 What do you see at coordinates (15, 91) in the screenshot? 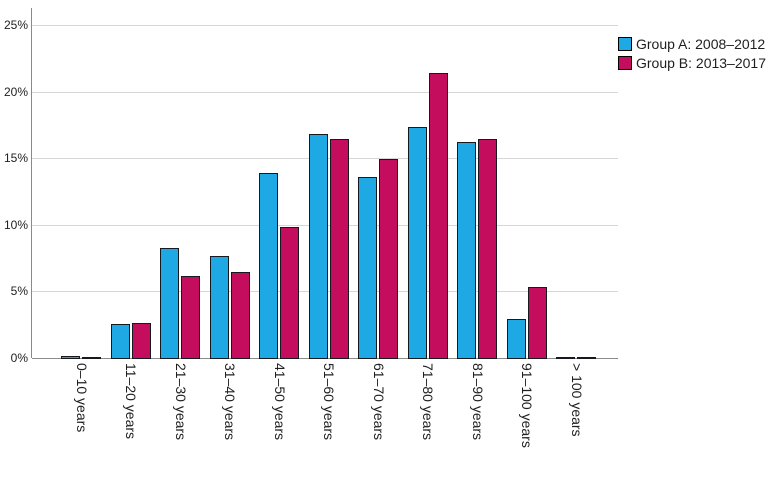
I see `y-axis-tick-label: 20%` at bounding box center [15, 91].